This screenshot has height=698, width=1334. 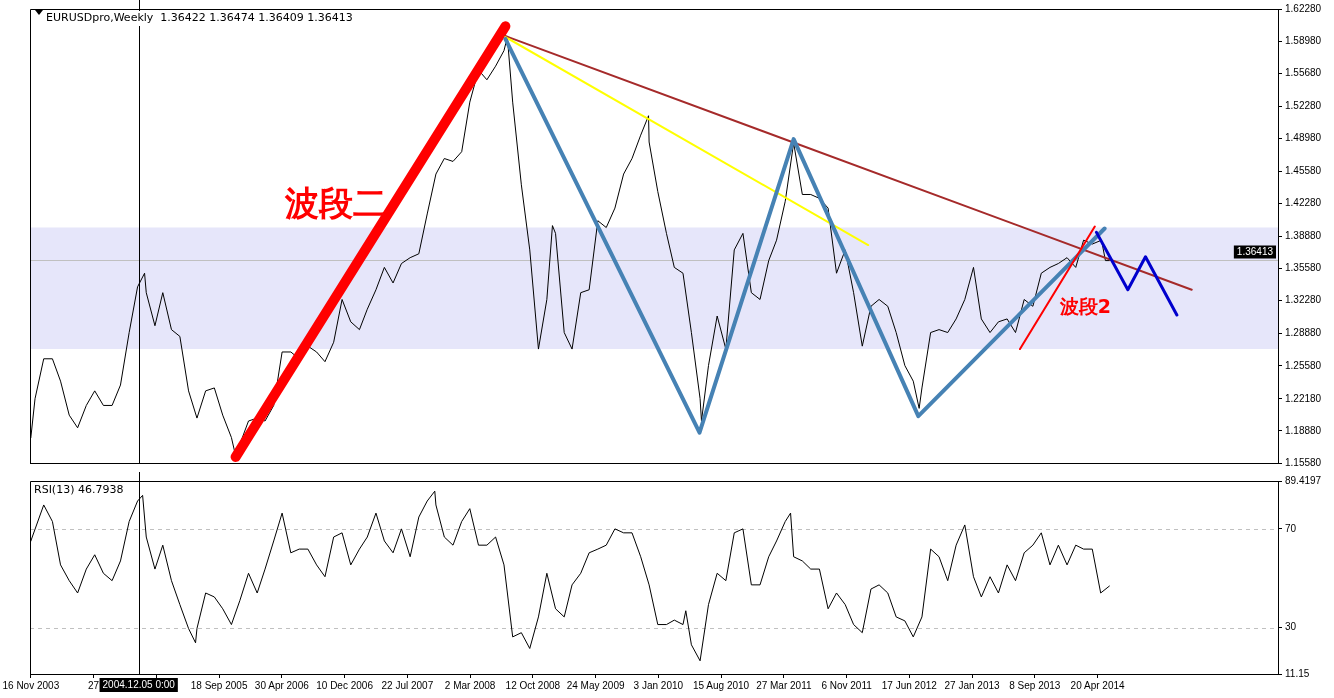 What do you see at coordinates (1303, 430) in the screenshot?
I see `y-tick-label: 1.18880` at bounding box center [1303, 430].